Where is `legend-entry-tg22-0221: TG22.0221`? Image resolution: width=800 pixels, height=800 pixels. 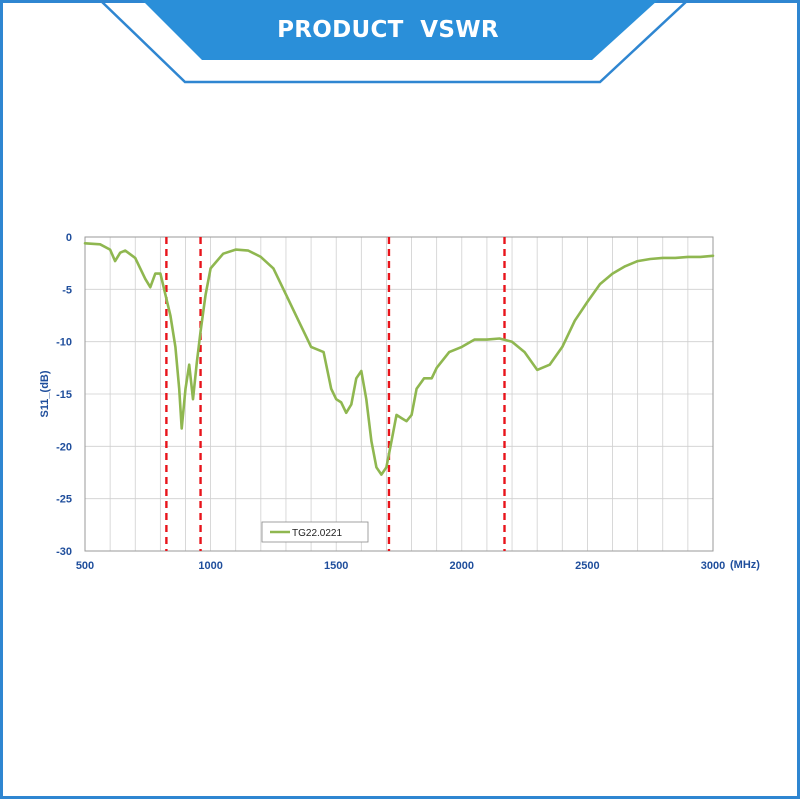 legend-entry-tg22-0221: TG22.0221 is located at coordinates (317, 533).